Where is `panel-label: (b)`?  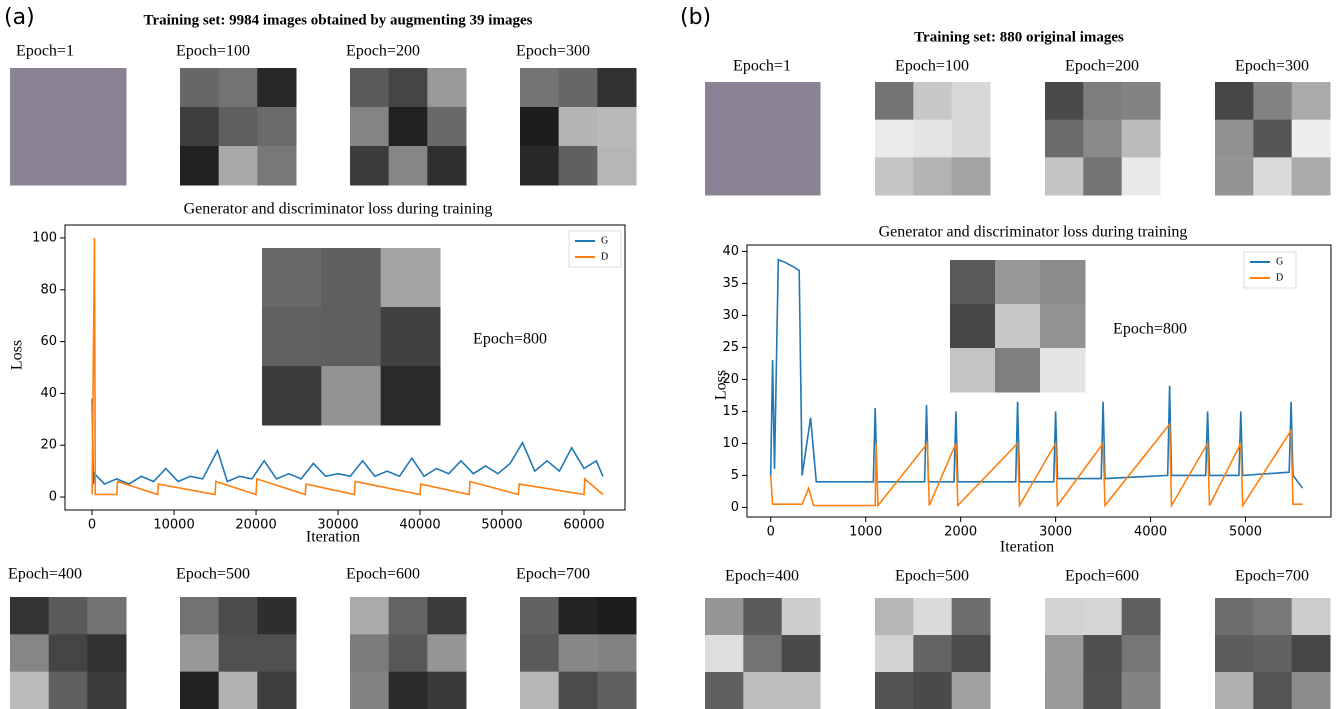
panel-label: (b) is located at coordinates (695, 17).